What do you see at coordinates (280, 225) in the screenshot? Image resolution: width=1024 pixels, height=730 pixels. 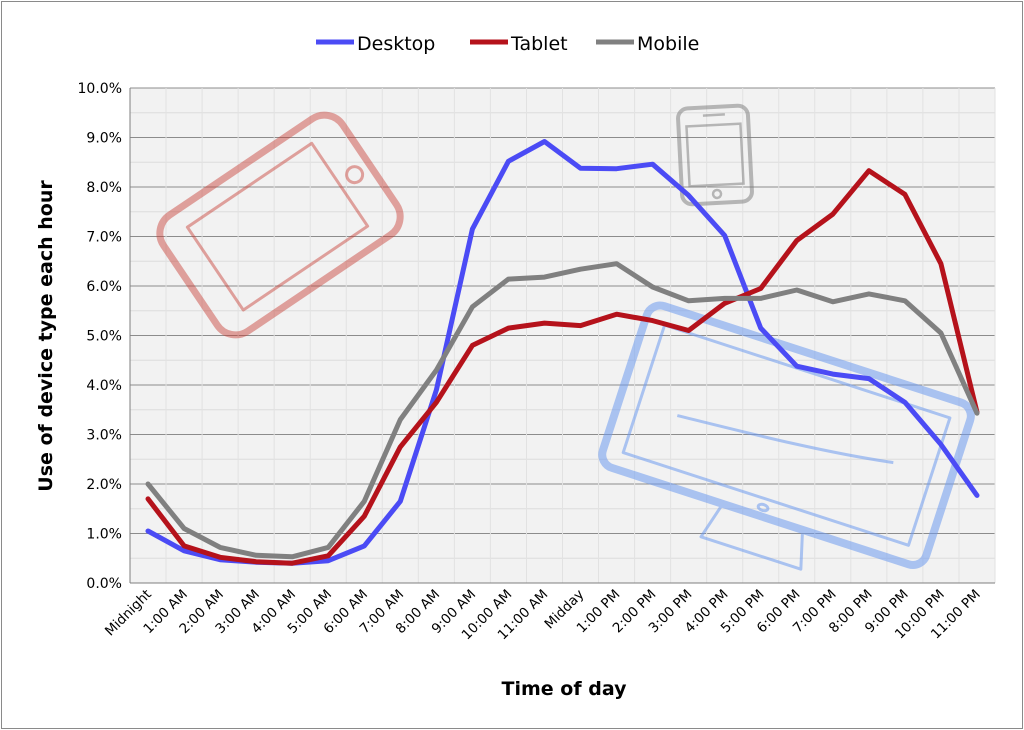 I see `tablet-icon` at bounding box center [280, 225].